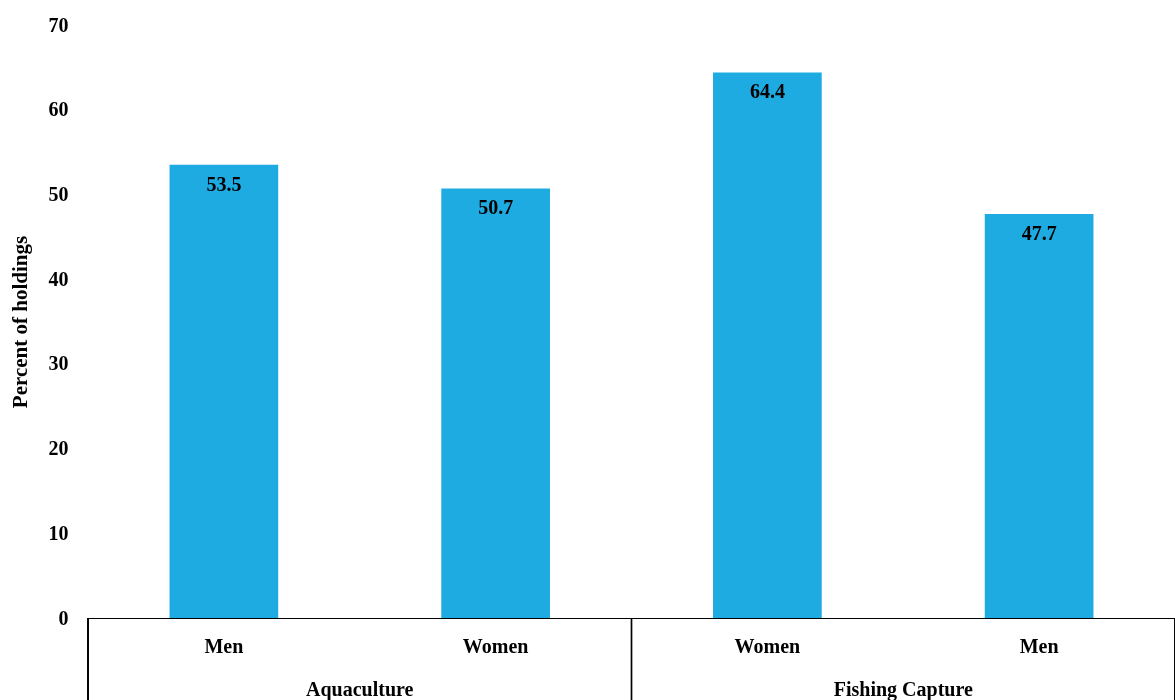  Describe the element at coordinates (58, 448) in the screenshot. I see `y-tick-label: 20` at that location.